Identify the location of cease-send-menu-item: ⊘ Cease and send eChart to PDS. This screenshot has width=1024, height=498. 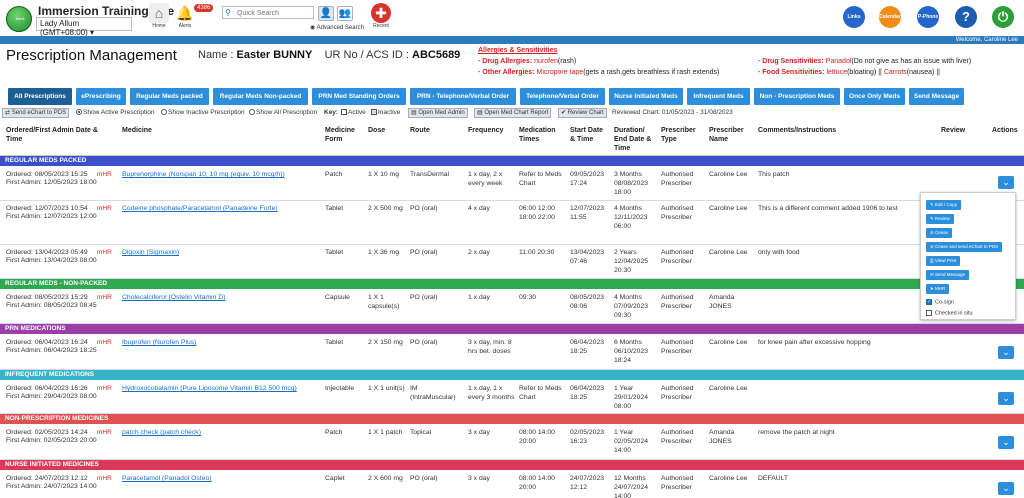
(964, 247).